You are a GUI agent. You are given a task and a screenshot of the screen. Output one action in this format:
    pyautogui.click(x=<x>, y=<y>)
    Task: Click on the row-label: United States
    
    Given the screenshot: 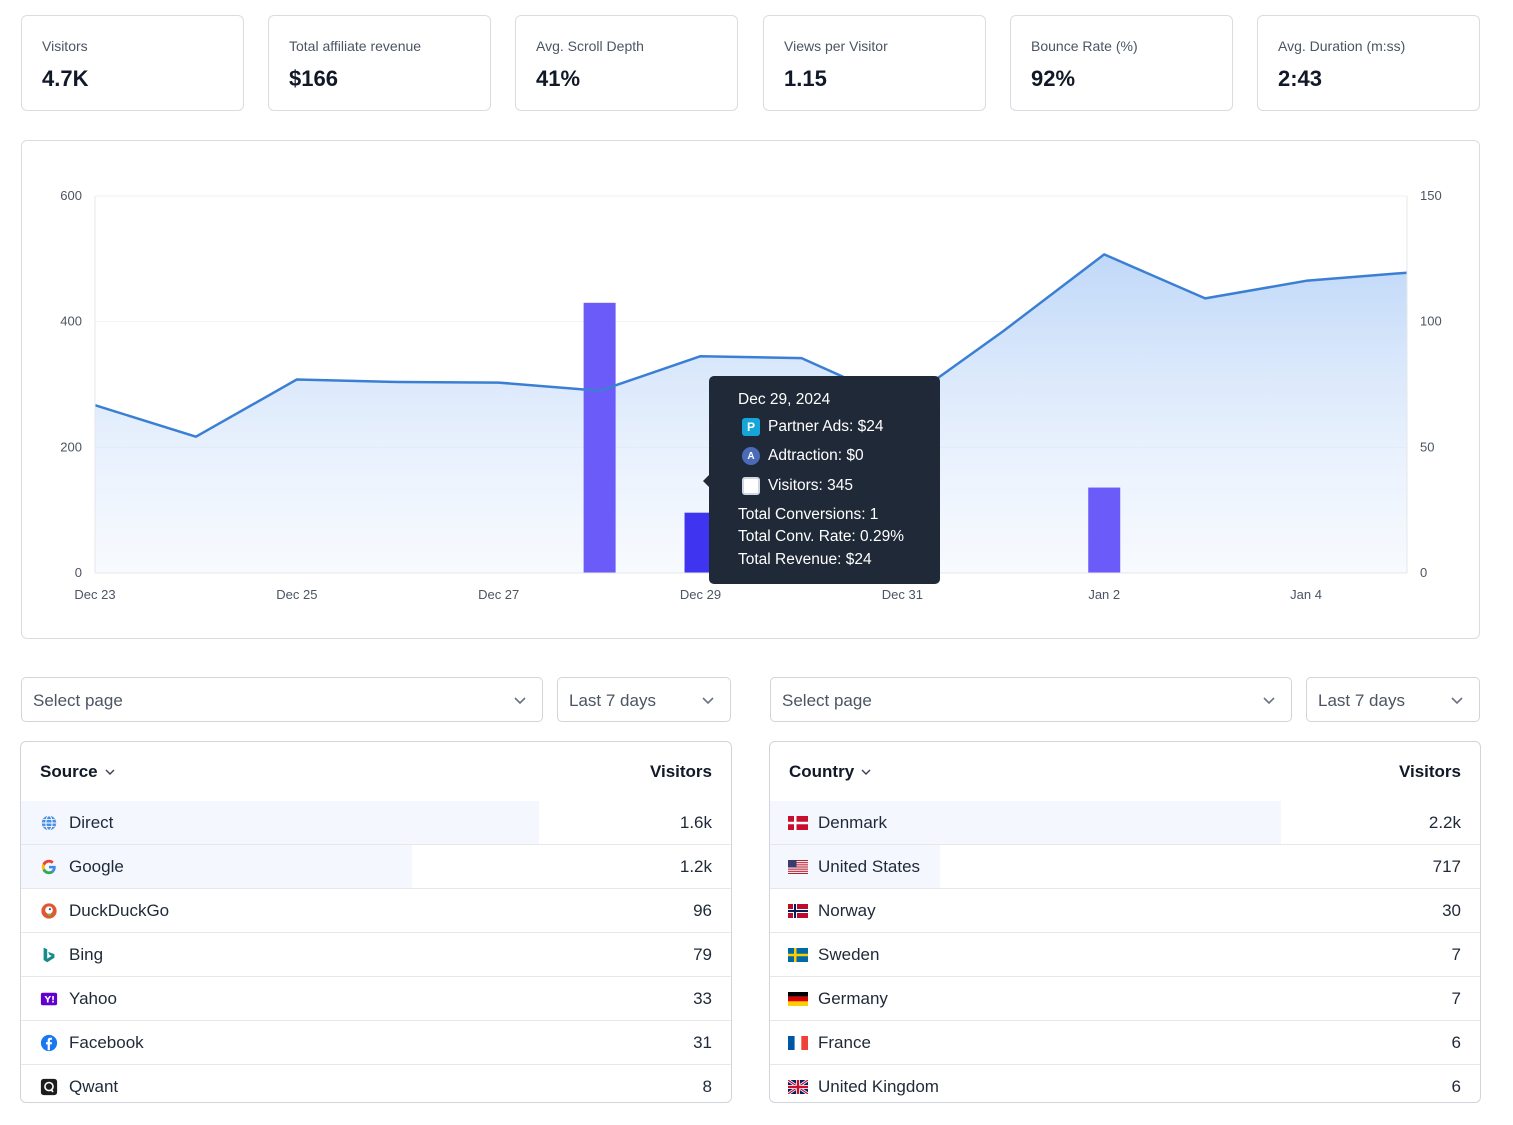 What is the action you would take?
    pyautogui.click(x=869, y=866)
    